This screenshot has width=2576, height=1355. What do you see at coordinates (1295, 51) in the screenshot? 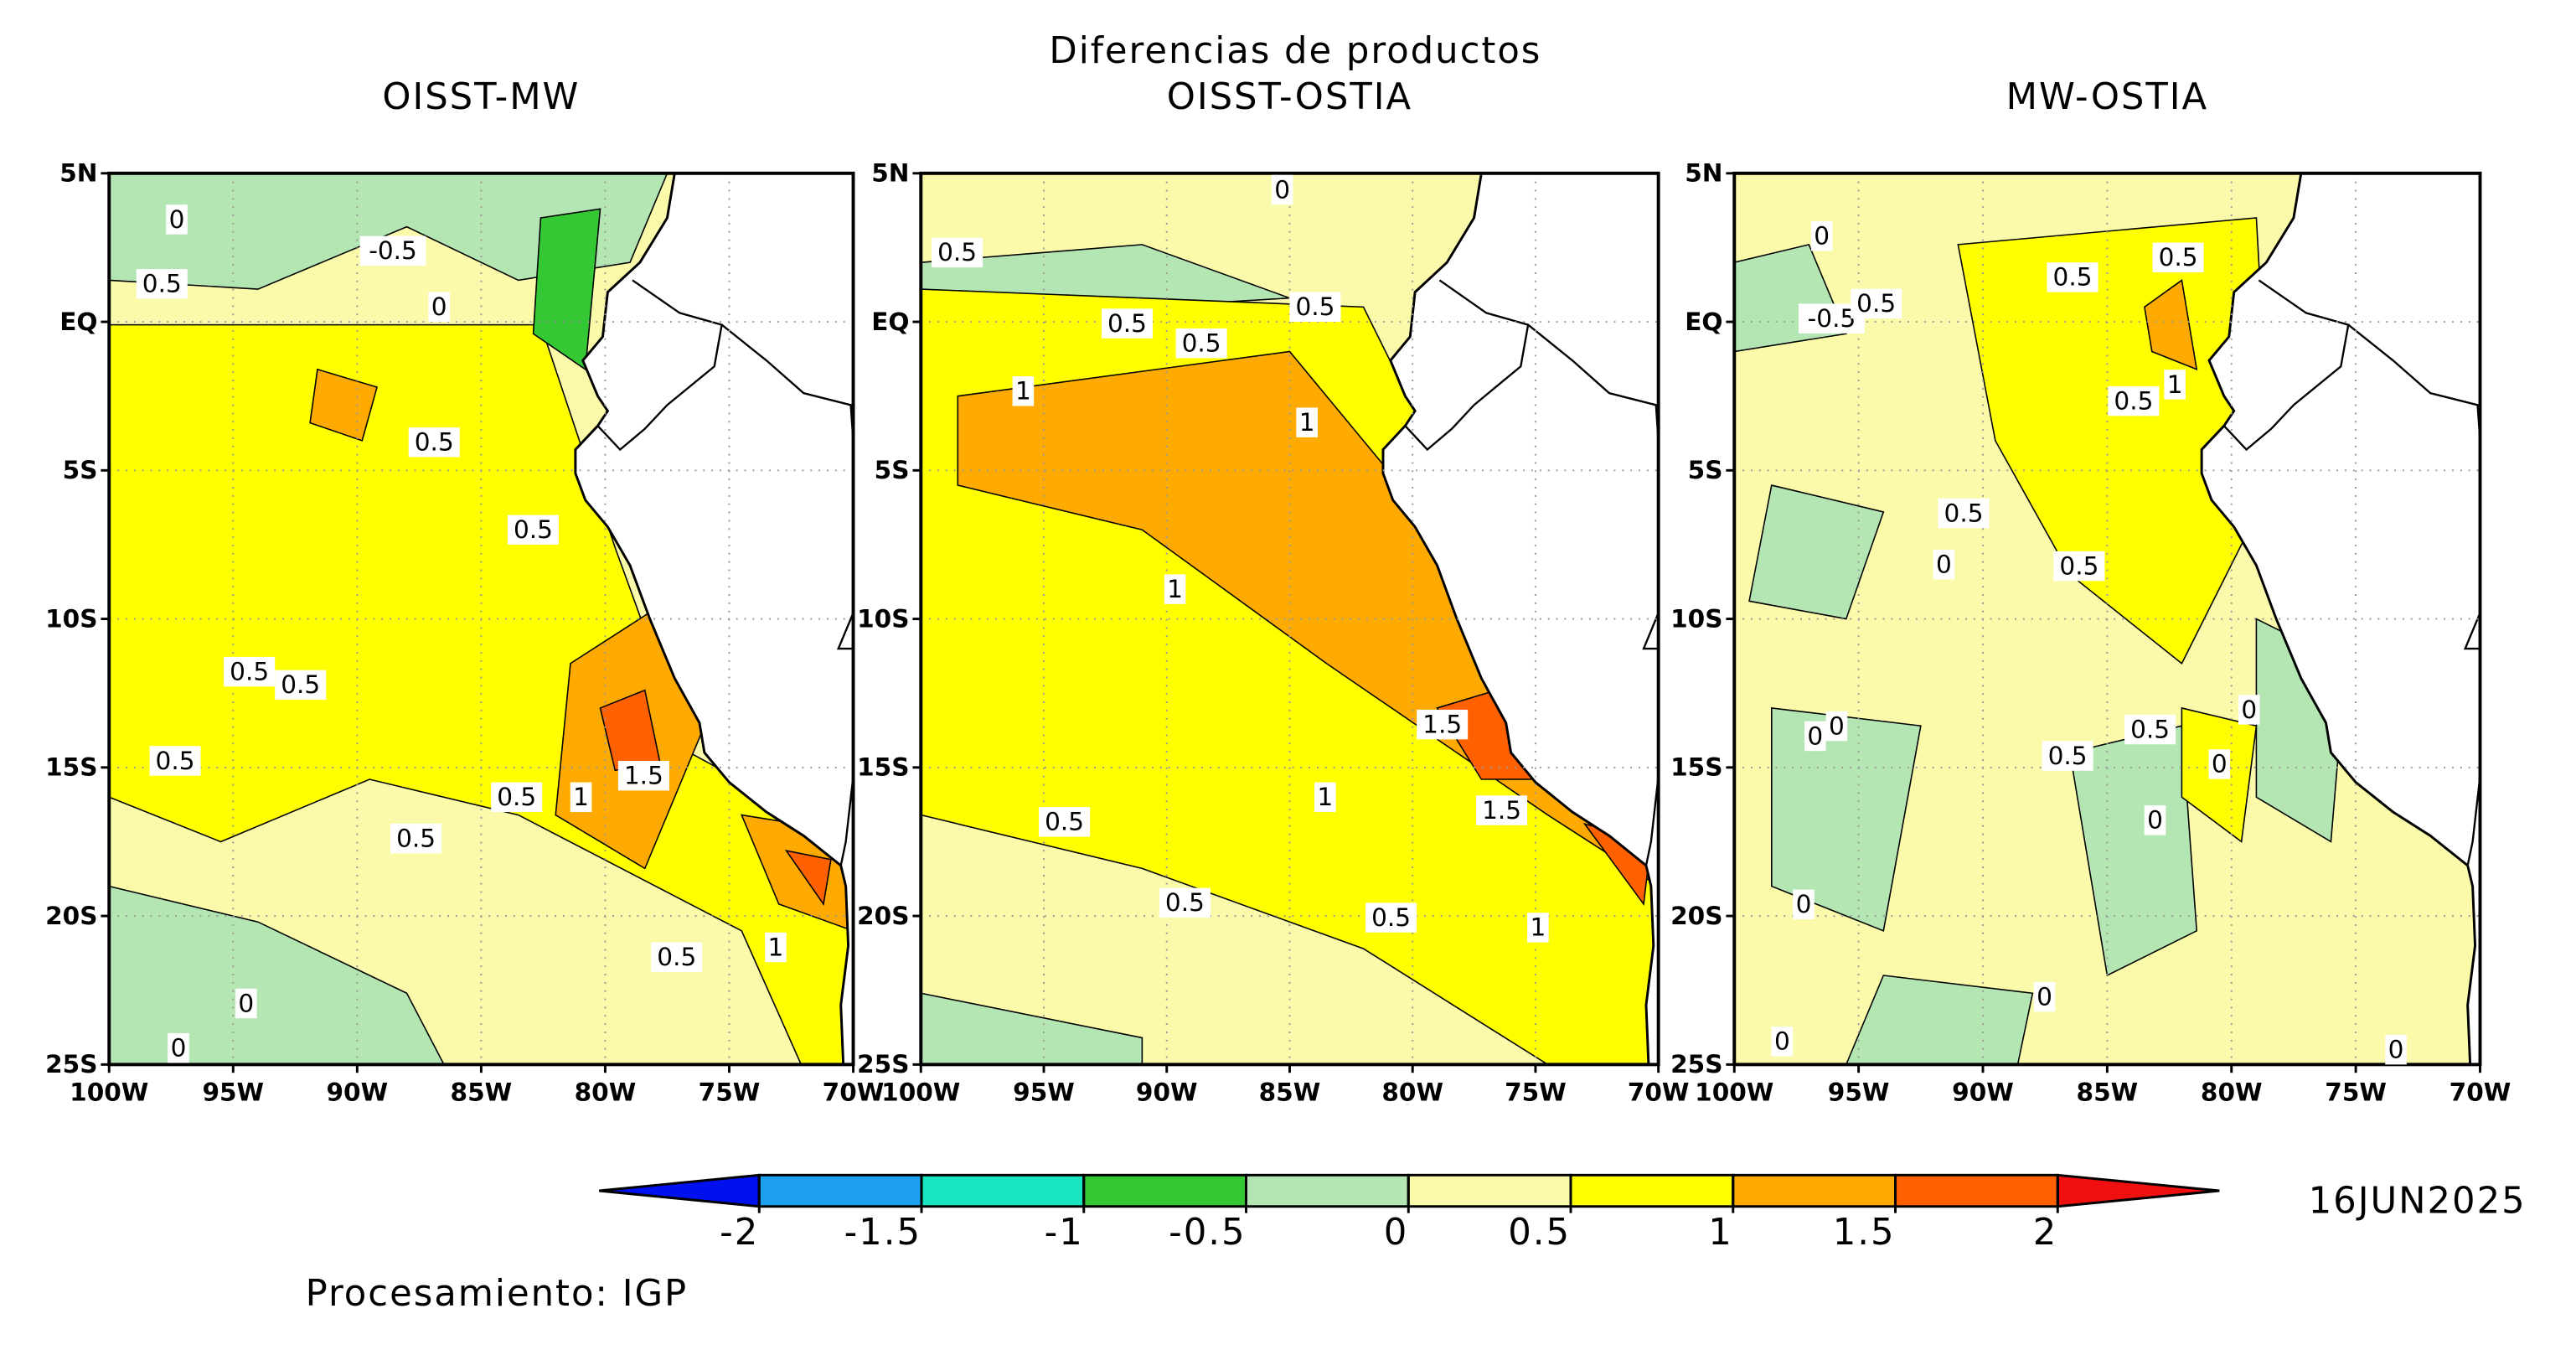
I see `figure-title: Diferencias de productos` at bounding box center [1295, 51].